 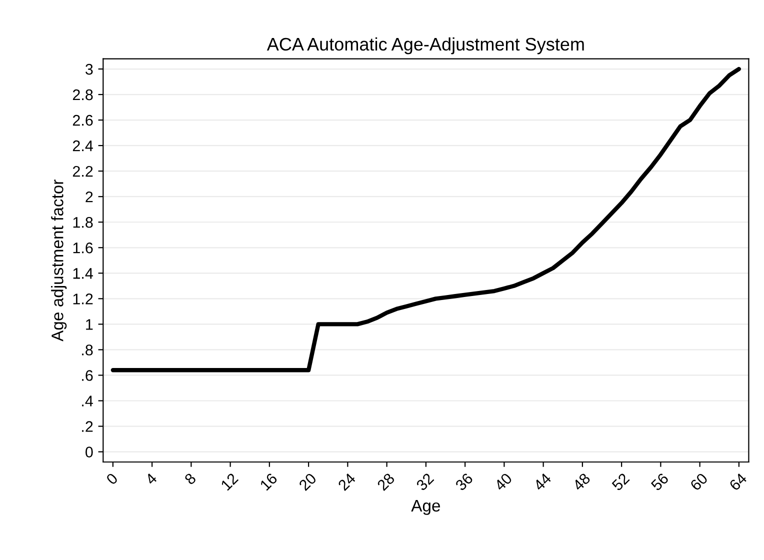 I want to click on x-tick-label: 4, so click(x=151, y=479).